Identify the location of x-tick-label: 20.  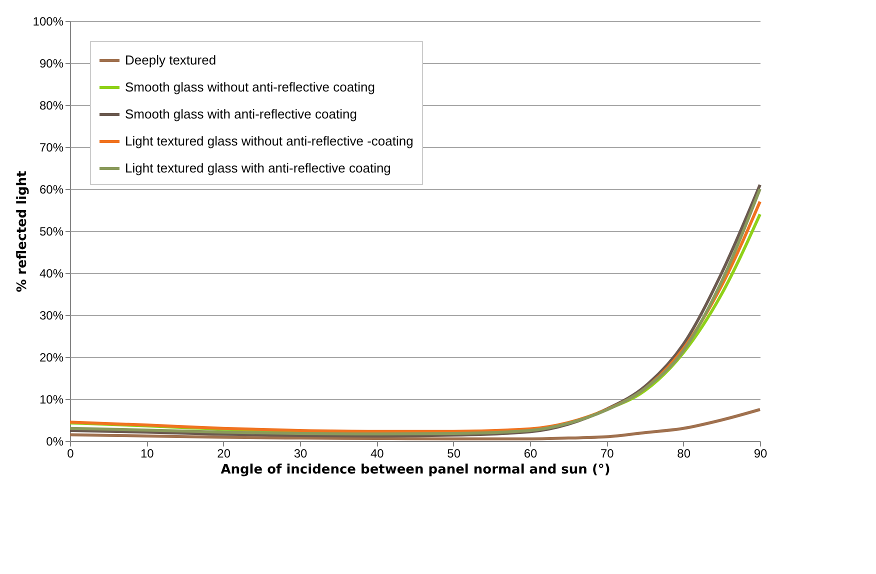
(224, 453).